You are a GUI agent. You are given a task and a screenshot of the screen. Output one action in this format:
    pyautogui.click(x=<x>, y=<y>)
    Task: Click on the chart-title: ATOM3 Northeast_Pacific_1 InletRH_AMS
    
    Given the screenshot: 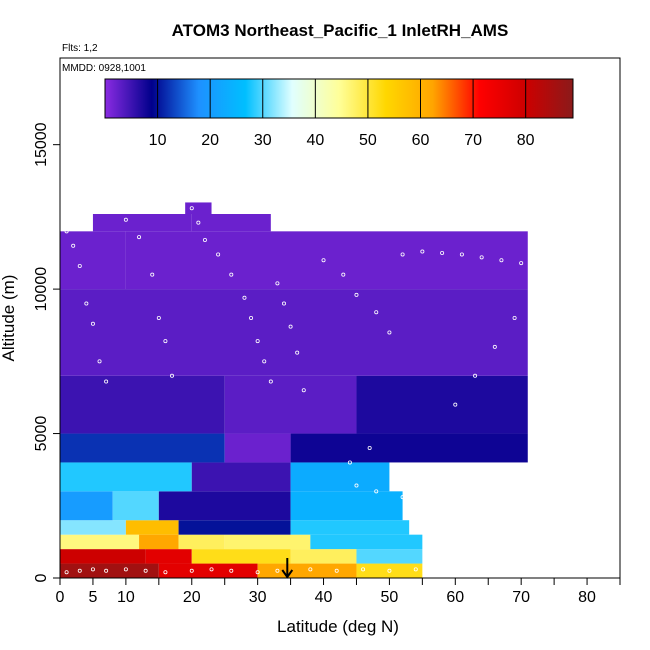 What is the action you would take?
    pyautogui.click(x=340, y=30)
    